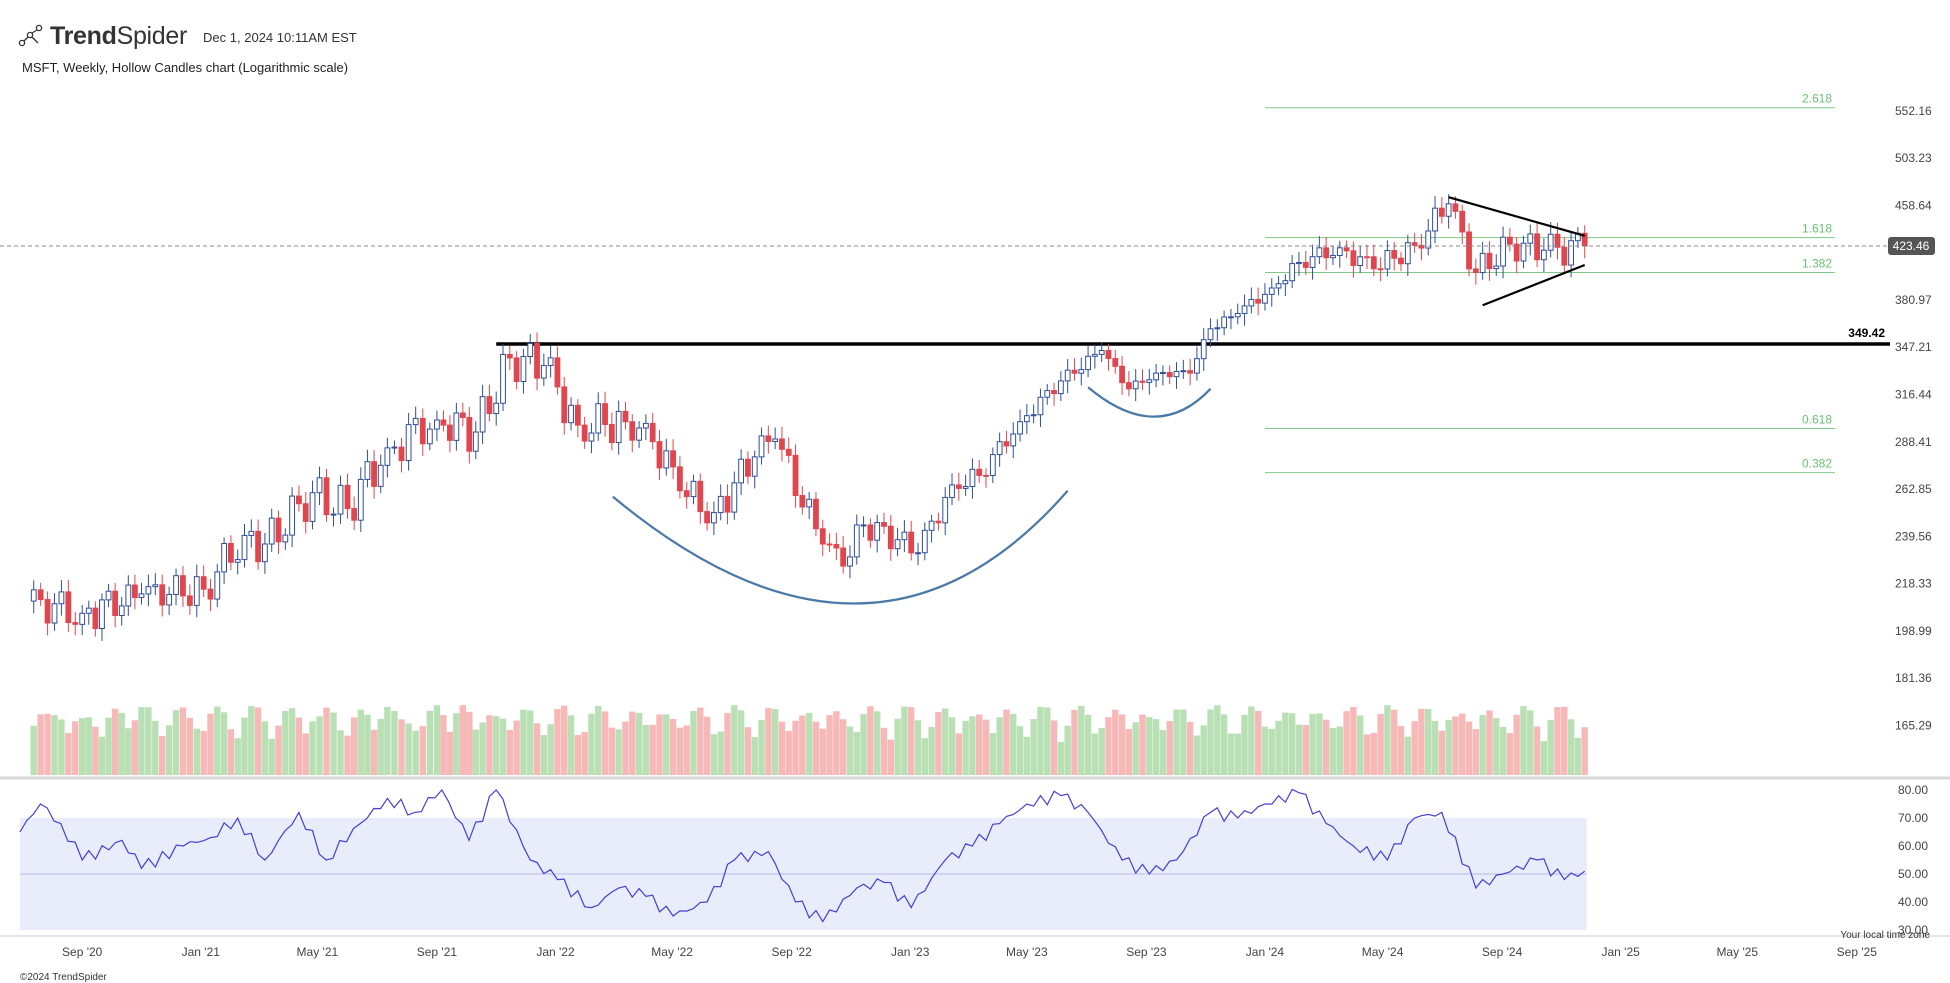 Image resolution: width=1950 pixels, height=983 pixels. Describe the element at coordinates (201, 952) in the screenshot. I see `time-axis-tick: Jan '21` at that location.